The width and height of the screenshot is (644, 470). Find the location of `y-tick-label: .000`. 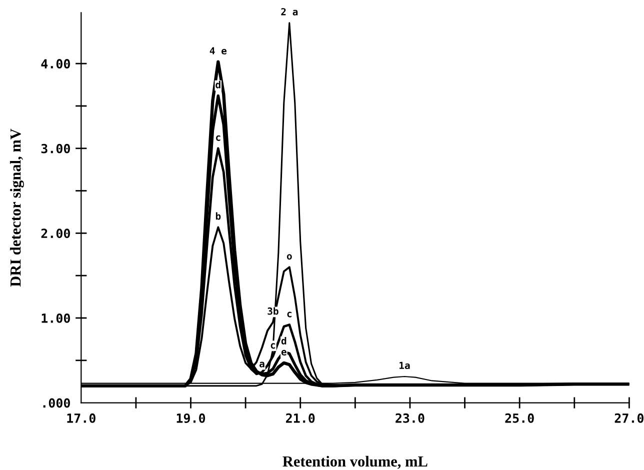

y-tick-label: .000 is located at coordinates (56, 403).